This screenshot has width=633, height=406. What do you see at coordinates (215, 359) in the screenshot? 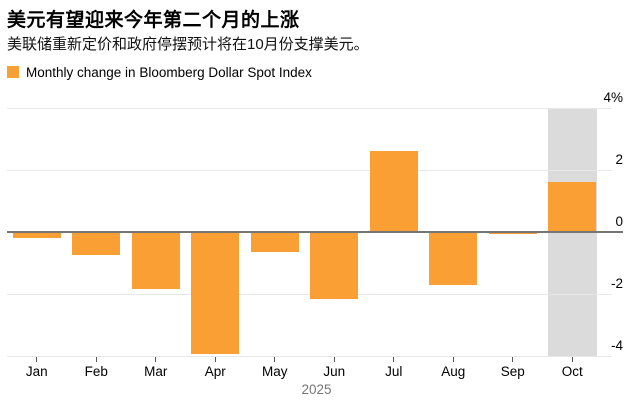
I see `x-tick-apr` at bounding box center [215, 359].